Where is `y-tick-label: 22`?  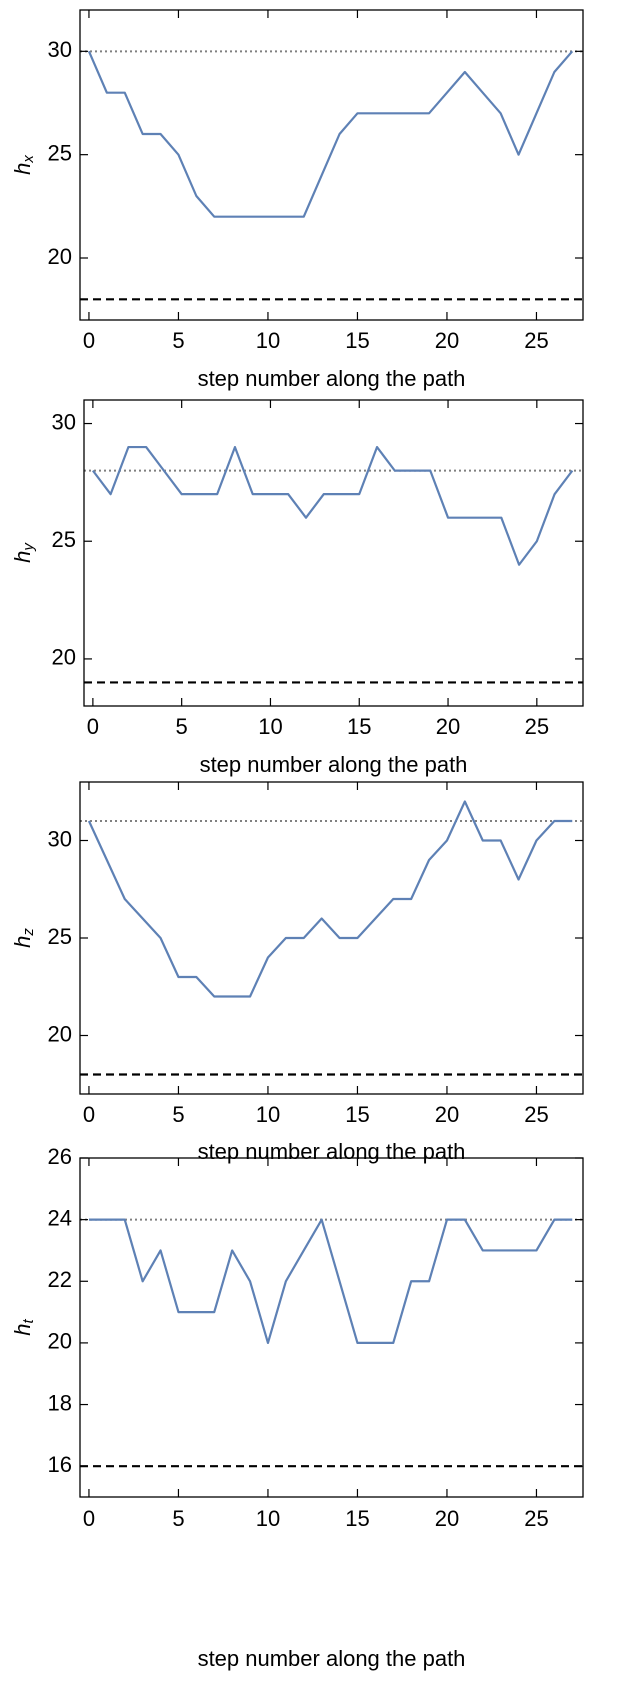
y-tick-label: 22 is located at coordinates (60, 1279).